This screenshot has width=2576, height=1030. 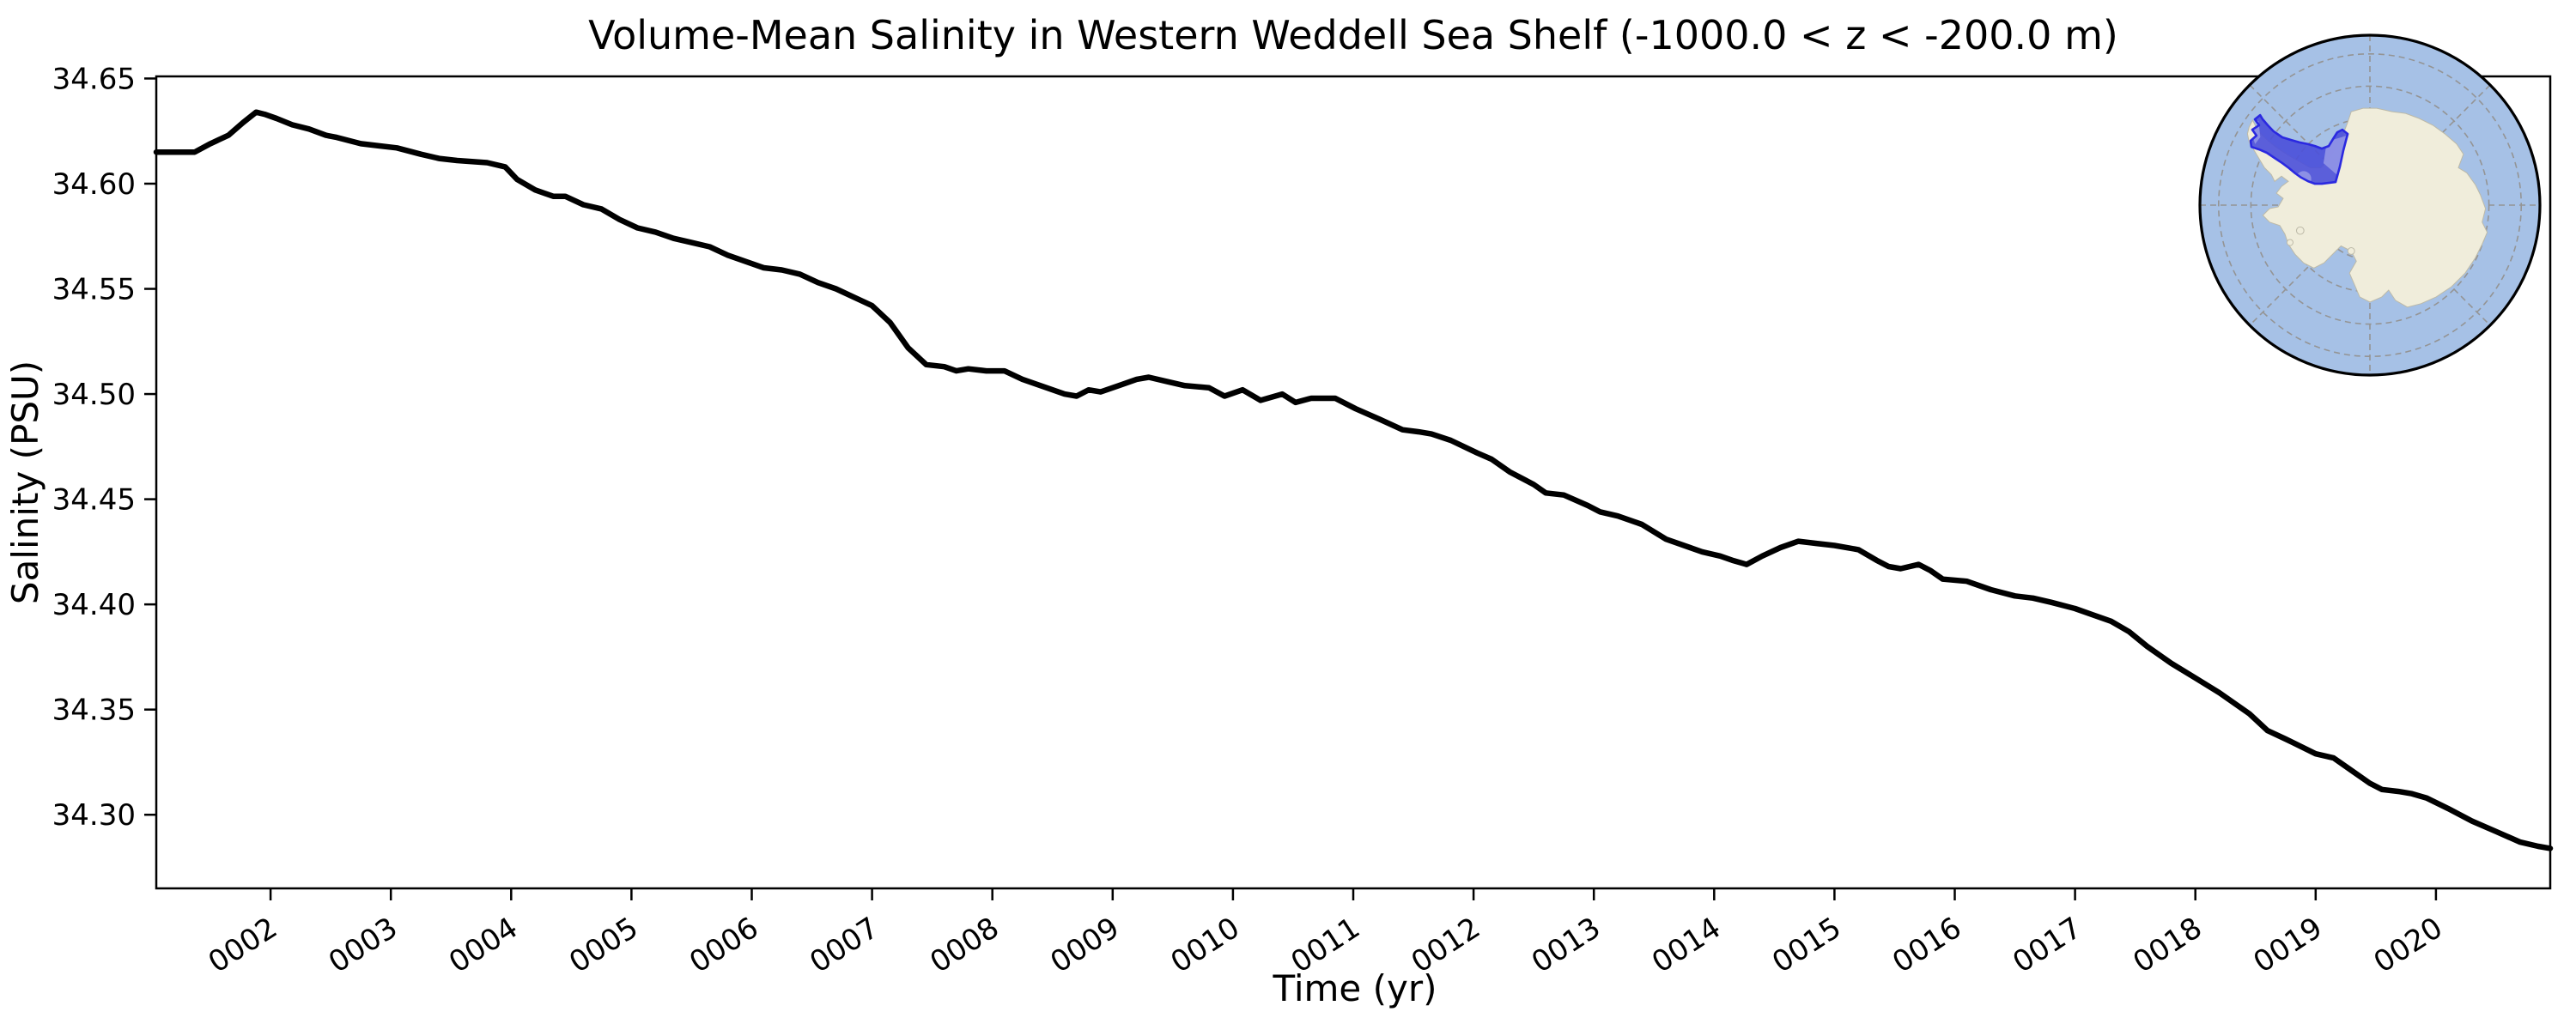 What do you see at coordinates (94, 605) in the screenshot?
I see `y-tick-label: 34.40` at bounding box center [94, 605].